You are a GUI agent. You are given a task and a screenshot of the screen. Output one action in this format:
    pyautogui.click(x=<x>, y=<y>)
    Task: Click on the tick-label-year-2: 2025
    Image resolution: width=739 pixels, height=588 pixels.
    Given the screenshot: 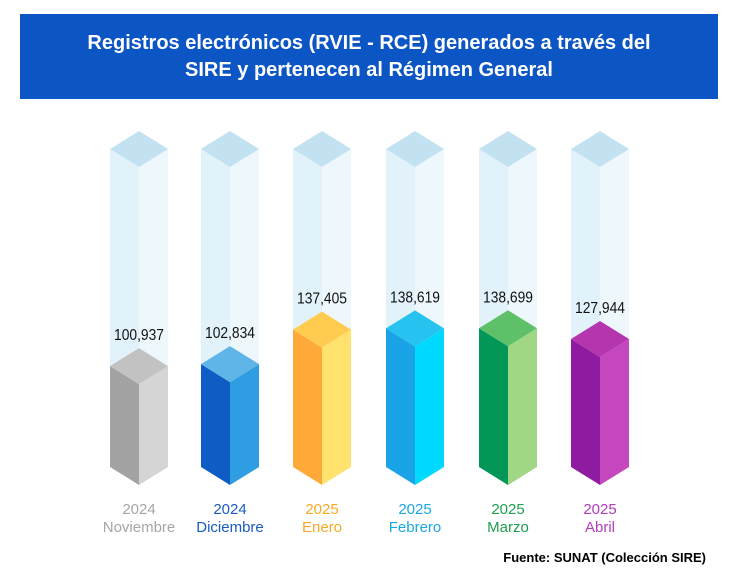 What is the action you would take?
    pyautogui.click(x=321, y=509)
    